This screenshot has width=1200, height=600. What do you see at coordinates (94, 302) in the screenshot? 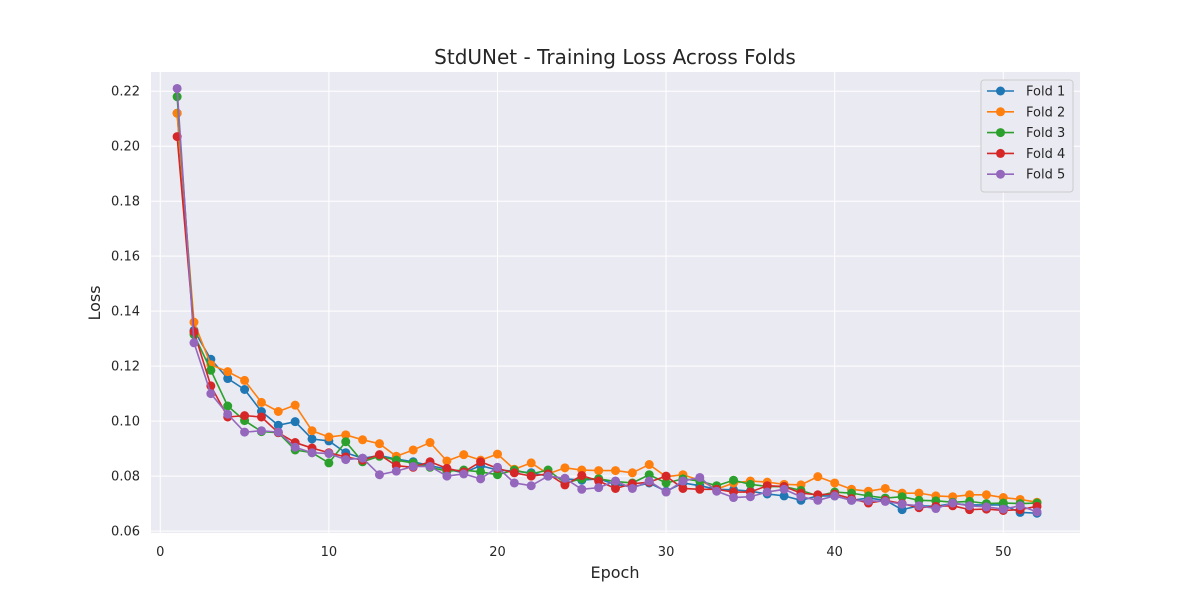
I see `y-axis-label: Loss` at bounding box center [94, 302].